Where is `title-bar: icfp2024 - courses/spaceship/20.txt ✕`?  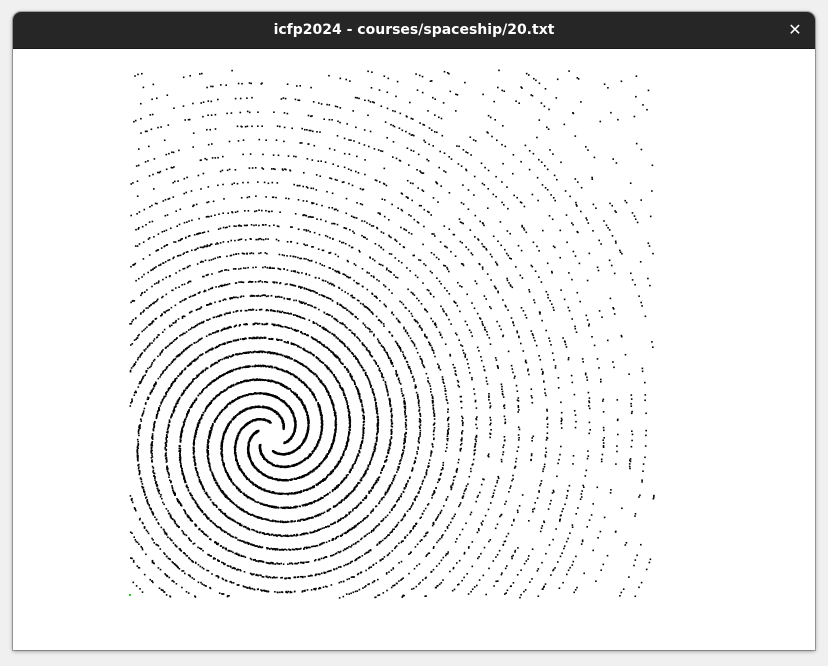
title-bar: icfp2024 - courses/spaceship/20.txt ✕ is located at coordinates (414, 30).